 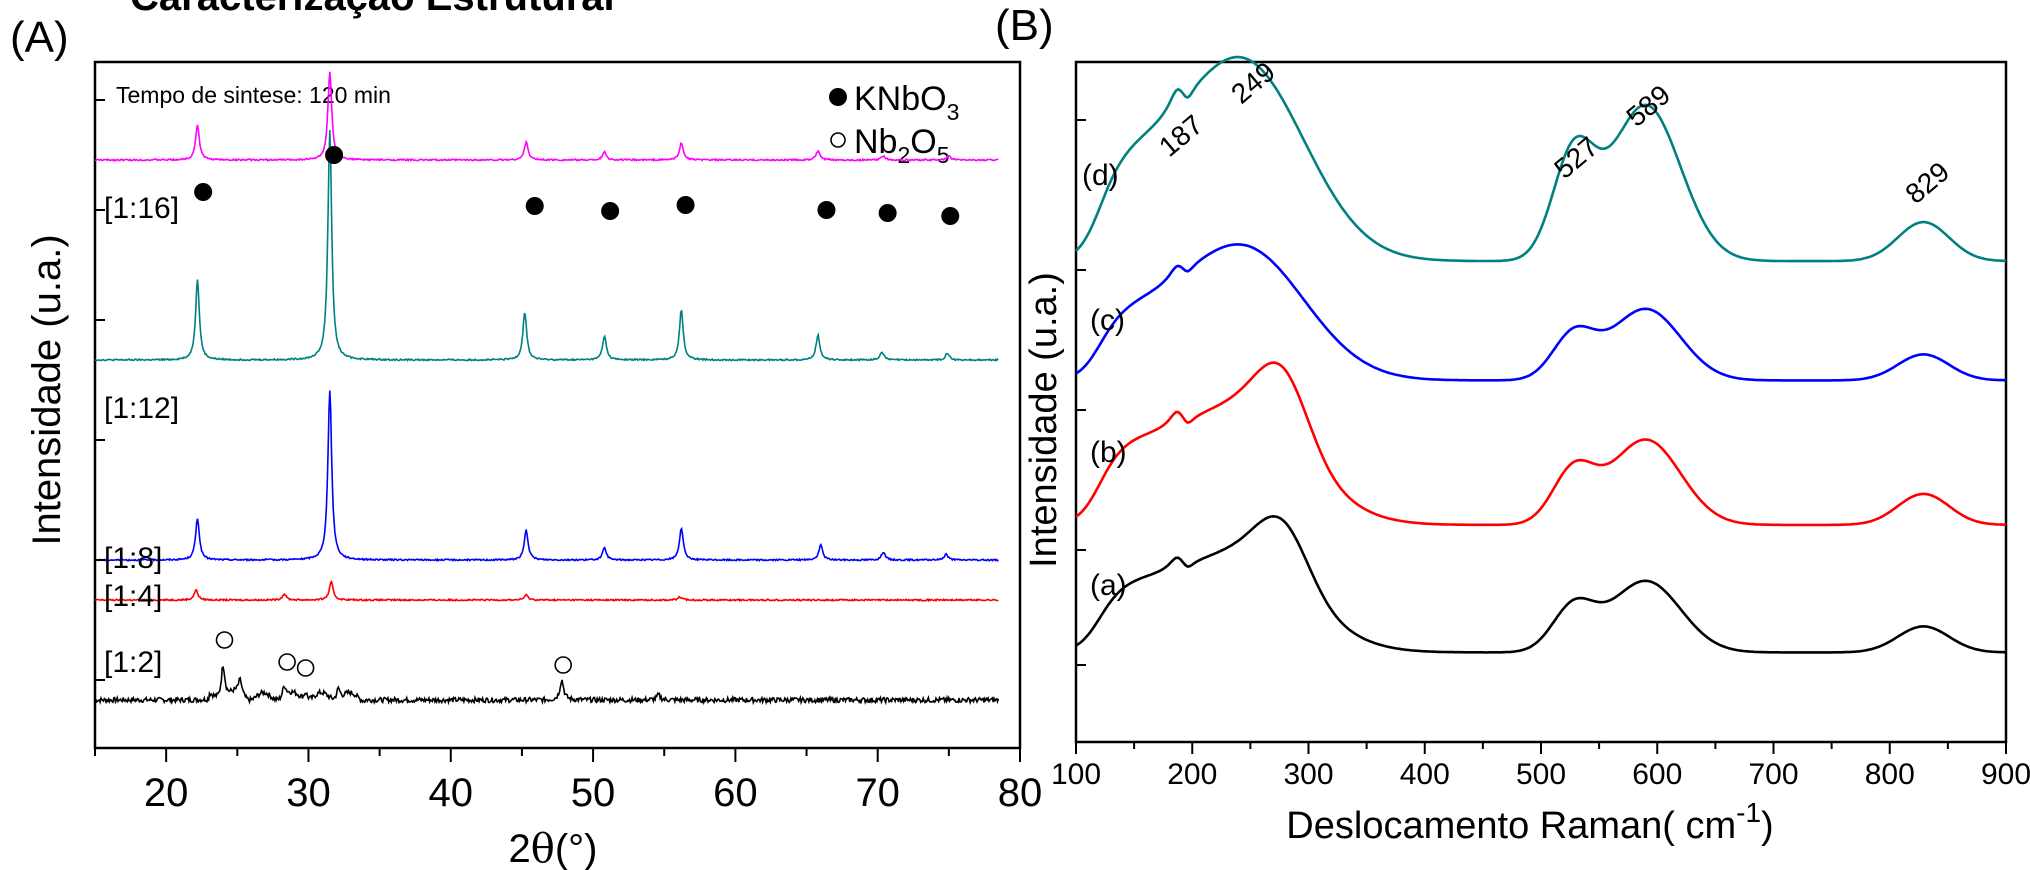 I want to click on xrd-series-label: [1:4], so click(x=133, y=596).